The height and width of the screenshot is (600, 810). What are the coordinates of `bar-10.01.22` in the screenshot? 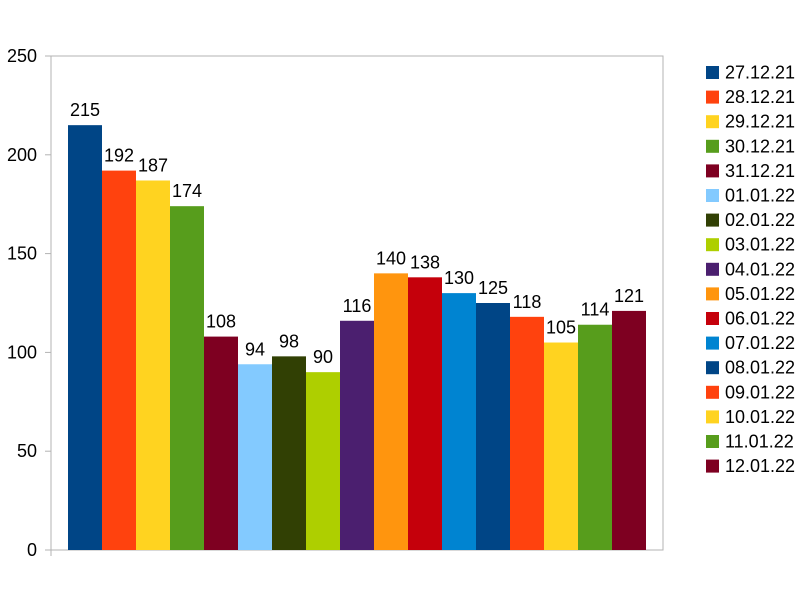 It's located at (561, 446).